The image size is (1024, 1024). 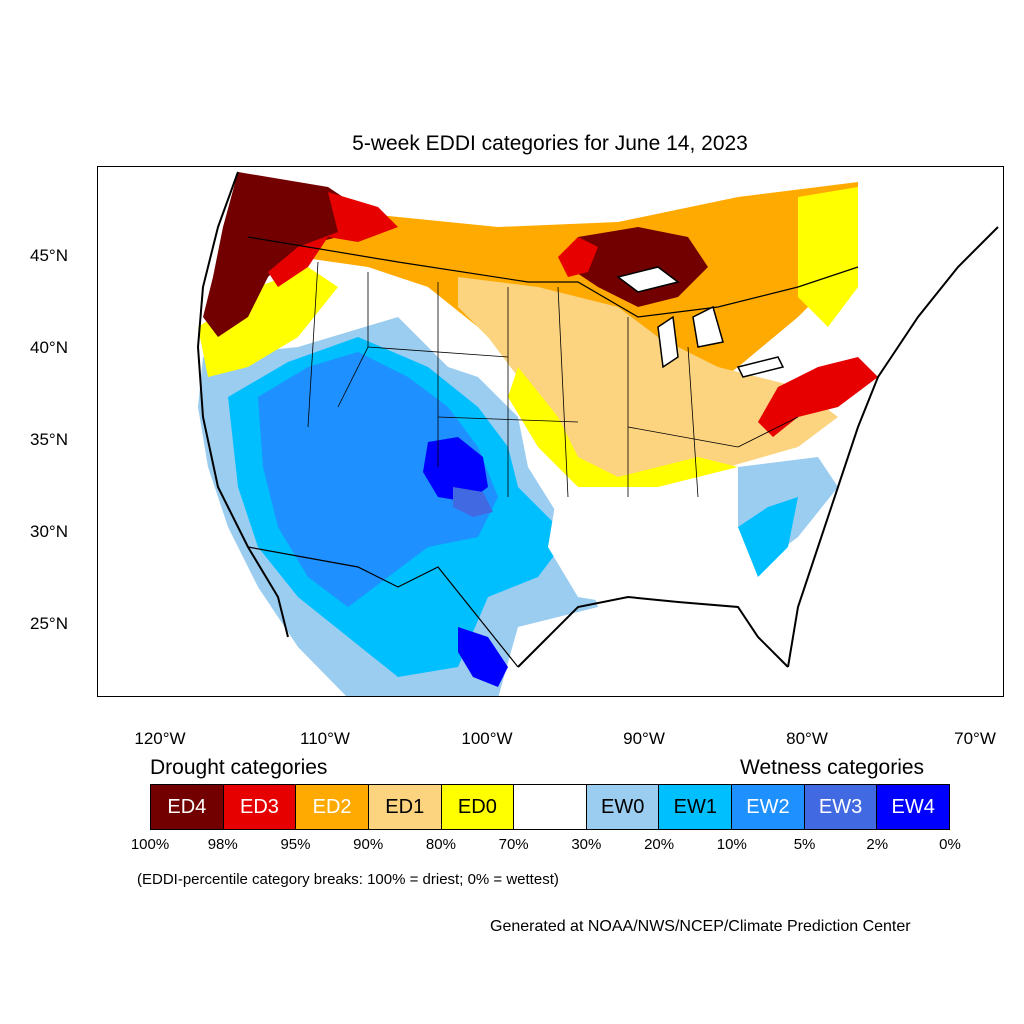 I want to click on drought-heading: Drought categories, so click(x=239, y=767).